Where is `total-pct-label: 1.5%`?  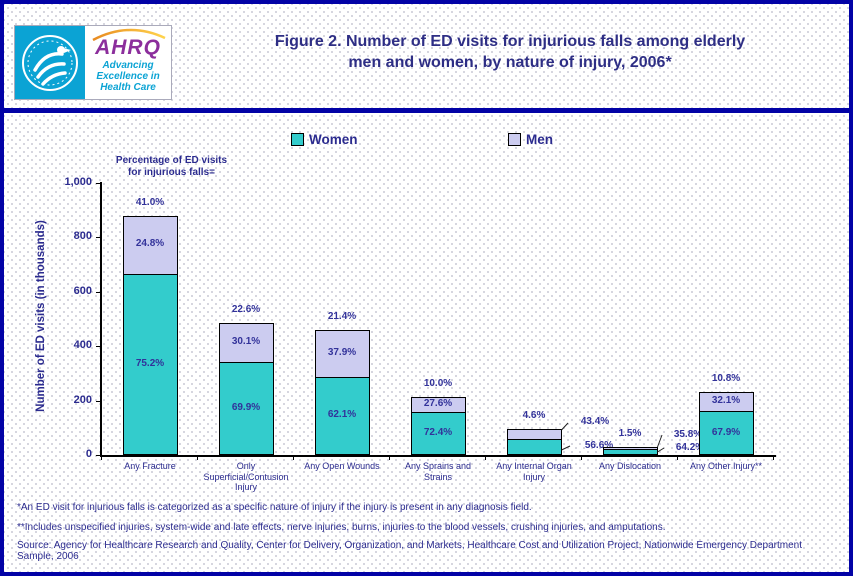
total-pct-label: 1.5% is located at coordinates (630, 433).